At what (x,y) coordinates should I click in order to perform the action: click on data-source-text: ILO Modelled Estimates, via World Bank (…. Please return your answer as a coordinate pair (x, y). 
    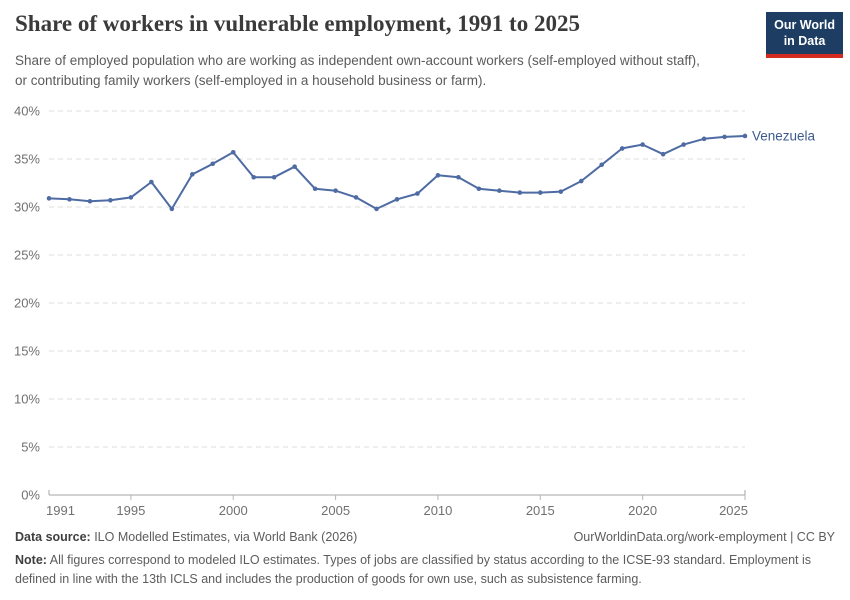
    Looking at the image, I should click on (224, 537).